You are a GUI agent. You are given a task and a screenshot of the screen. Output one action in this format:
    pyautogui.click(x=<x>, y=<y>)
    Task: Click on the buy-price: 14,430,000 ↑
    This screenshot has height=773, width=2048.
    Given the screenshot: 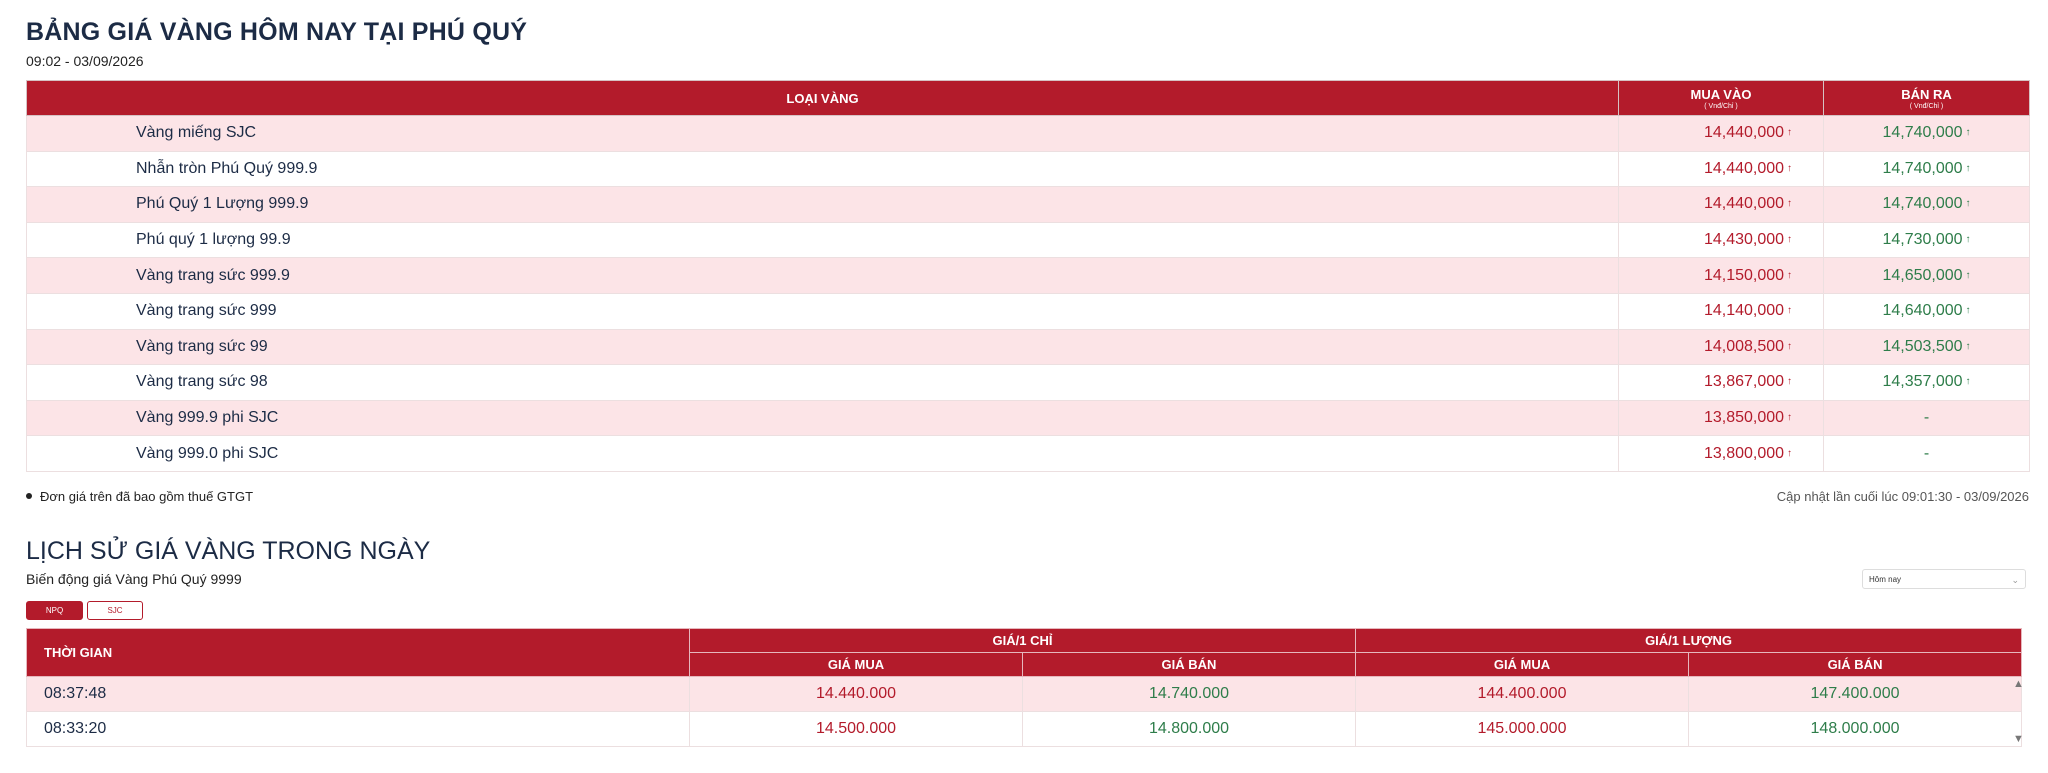 What is the action you would take?
    pyautogui.click(x=1721, y=240)
    